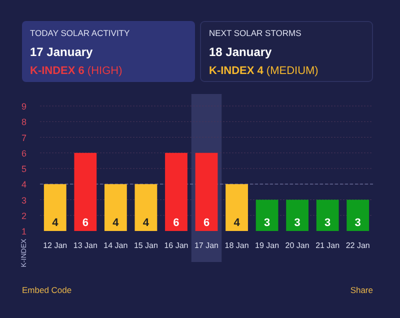  I want to click on x-tick-label: 21 Jan, so click(328, 245).